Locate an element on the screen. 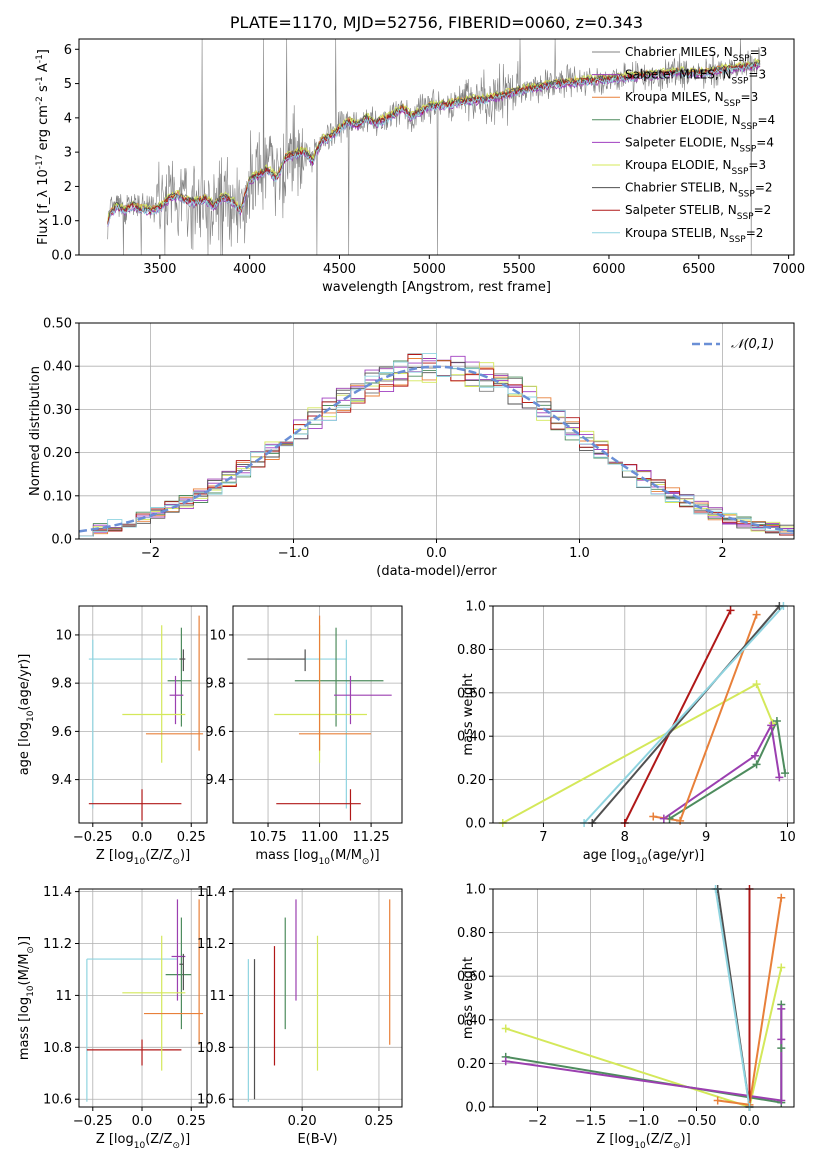 This screenshot has width=819, height=1170. y-tick-label: 0.10 is located at coordinates (57, 496).